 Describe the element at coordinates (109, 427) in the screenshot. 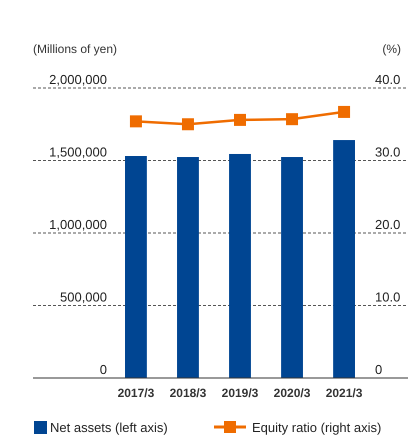

I see `legend-label: Net assets (left axis)` at that location.